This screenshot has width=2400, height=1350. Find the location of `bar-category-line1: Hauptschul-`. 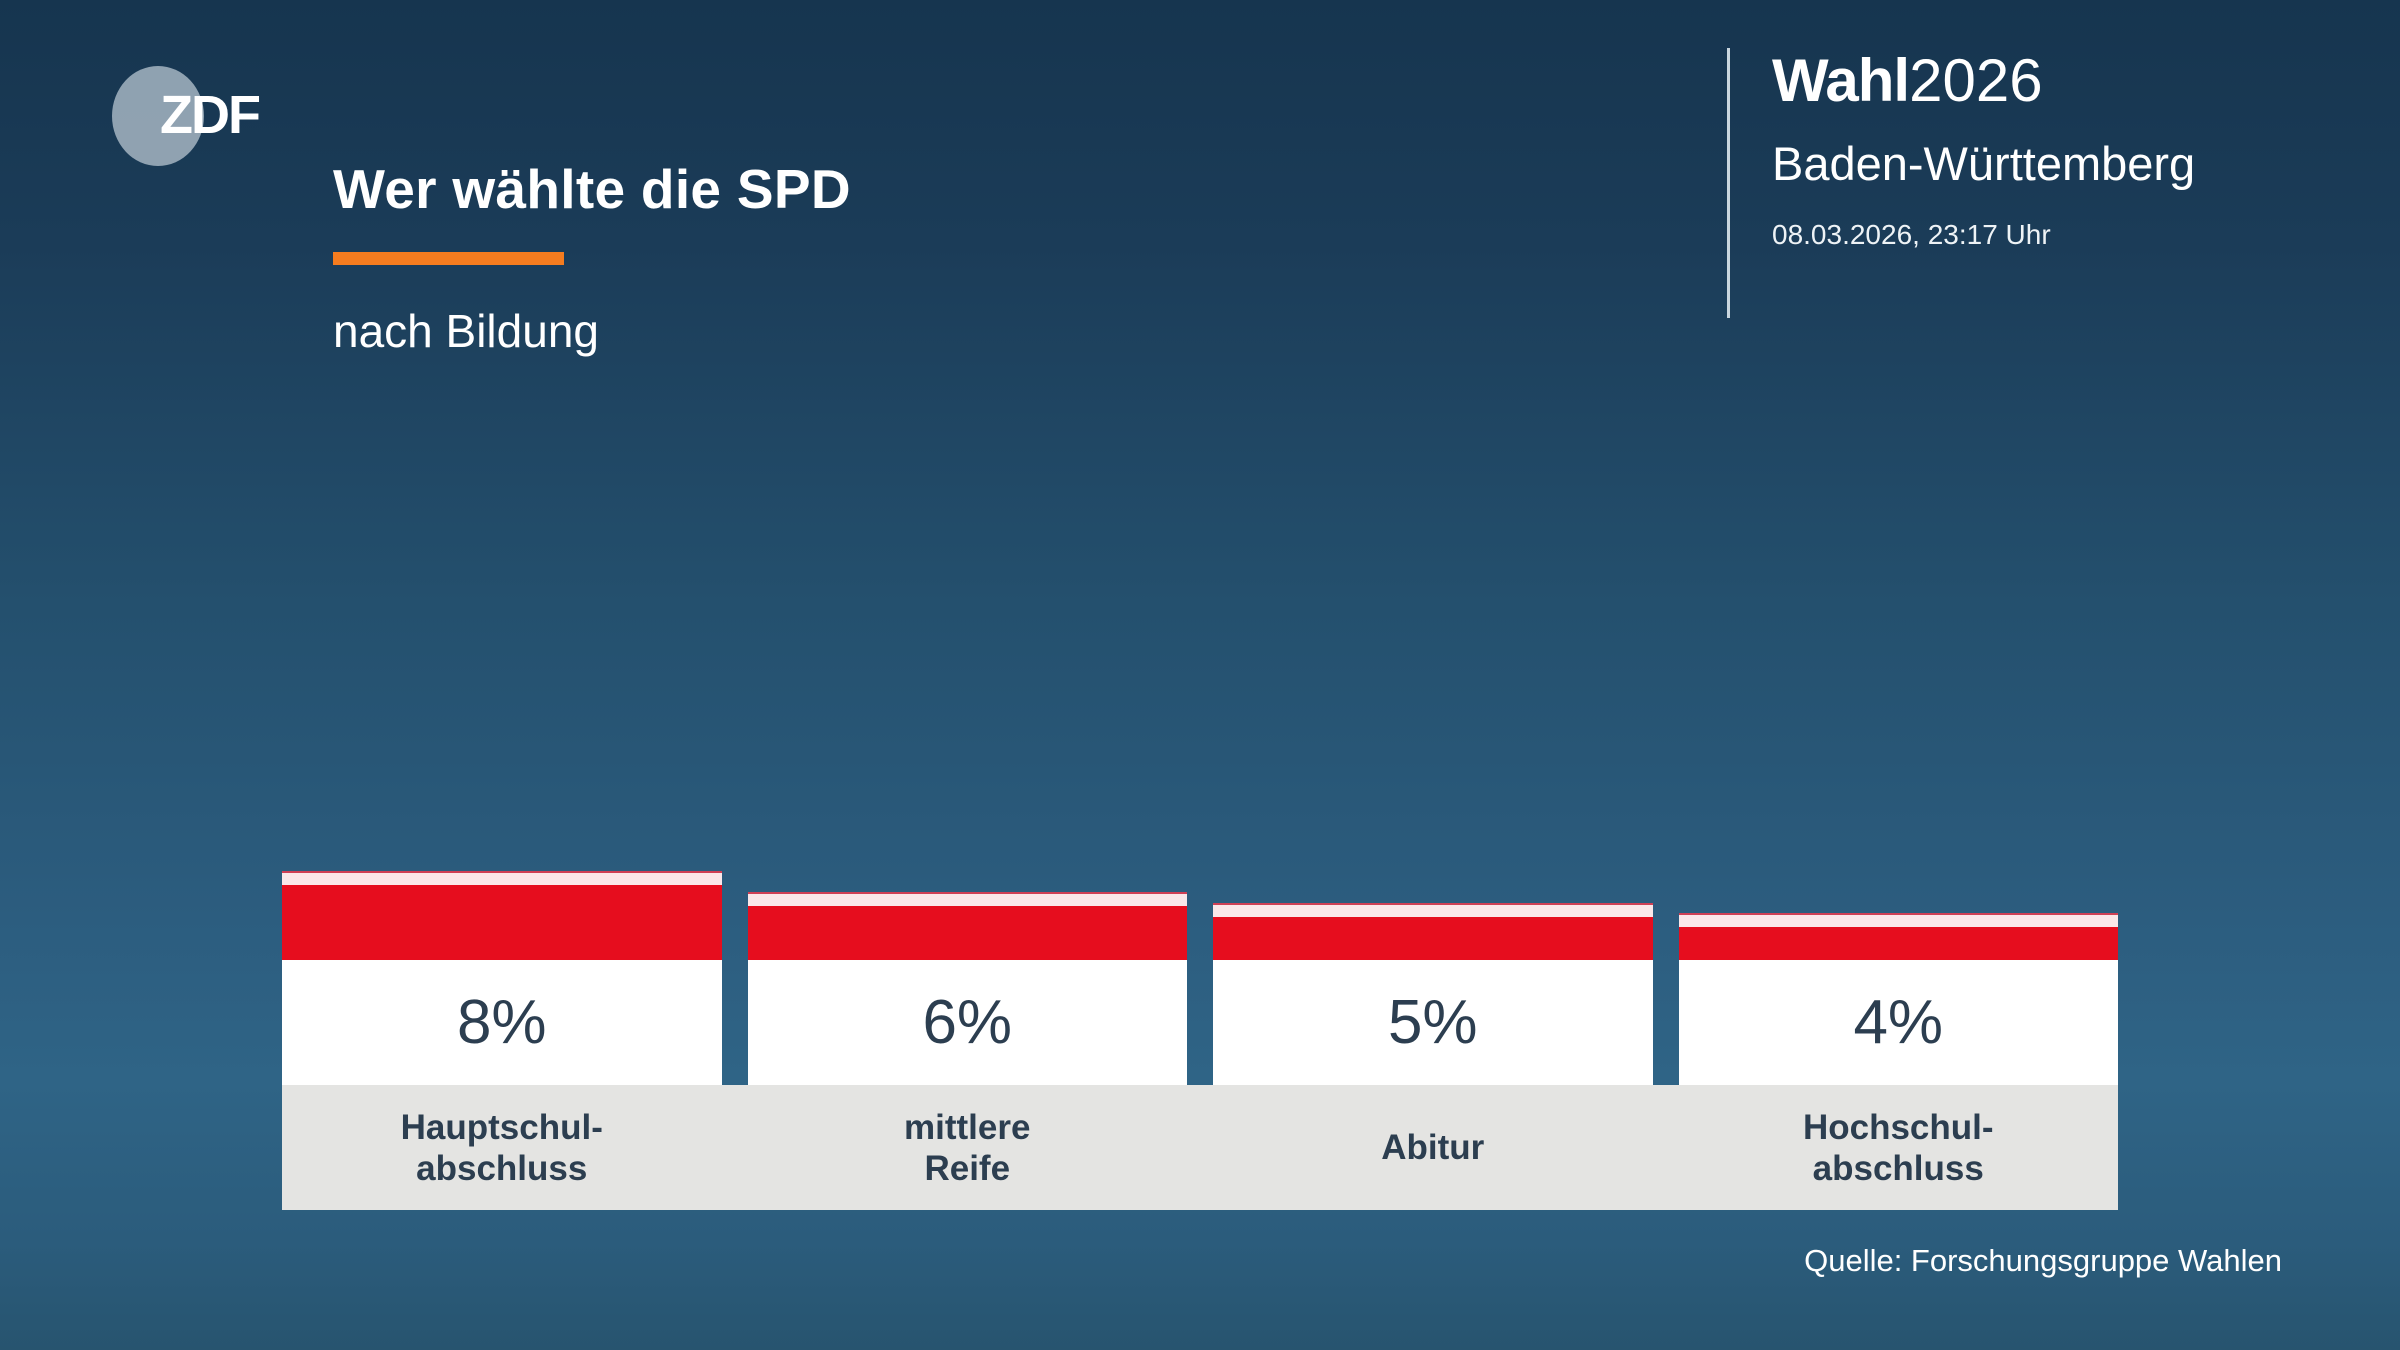

bar-category-line1: Hauptschul- is located at coordinates (501, 1127).